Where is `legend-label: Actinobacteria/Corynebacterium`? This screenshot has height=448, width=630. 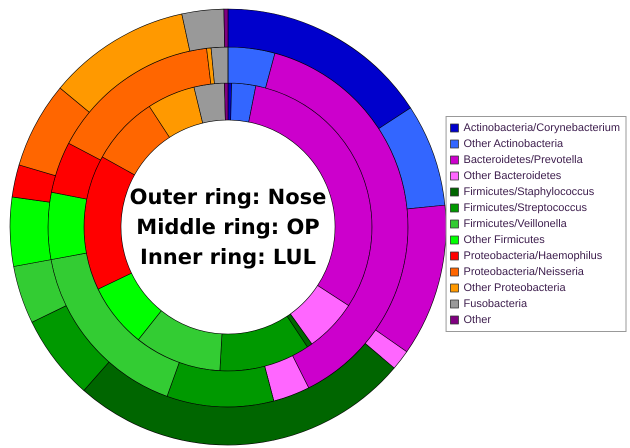
legend-label: Actinobacteria/Corynebacterium is located at coordinates (541, 128).